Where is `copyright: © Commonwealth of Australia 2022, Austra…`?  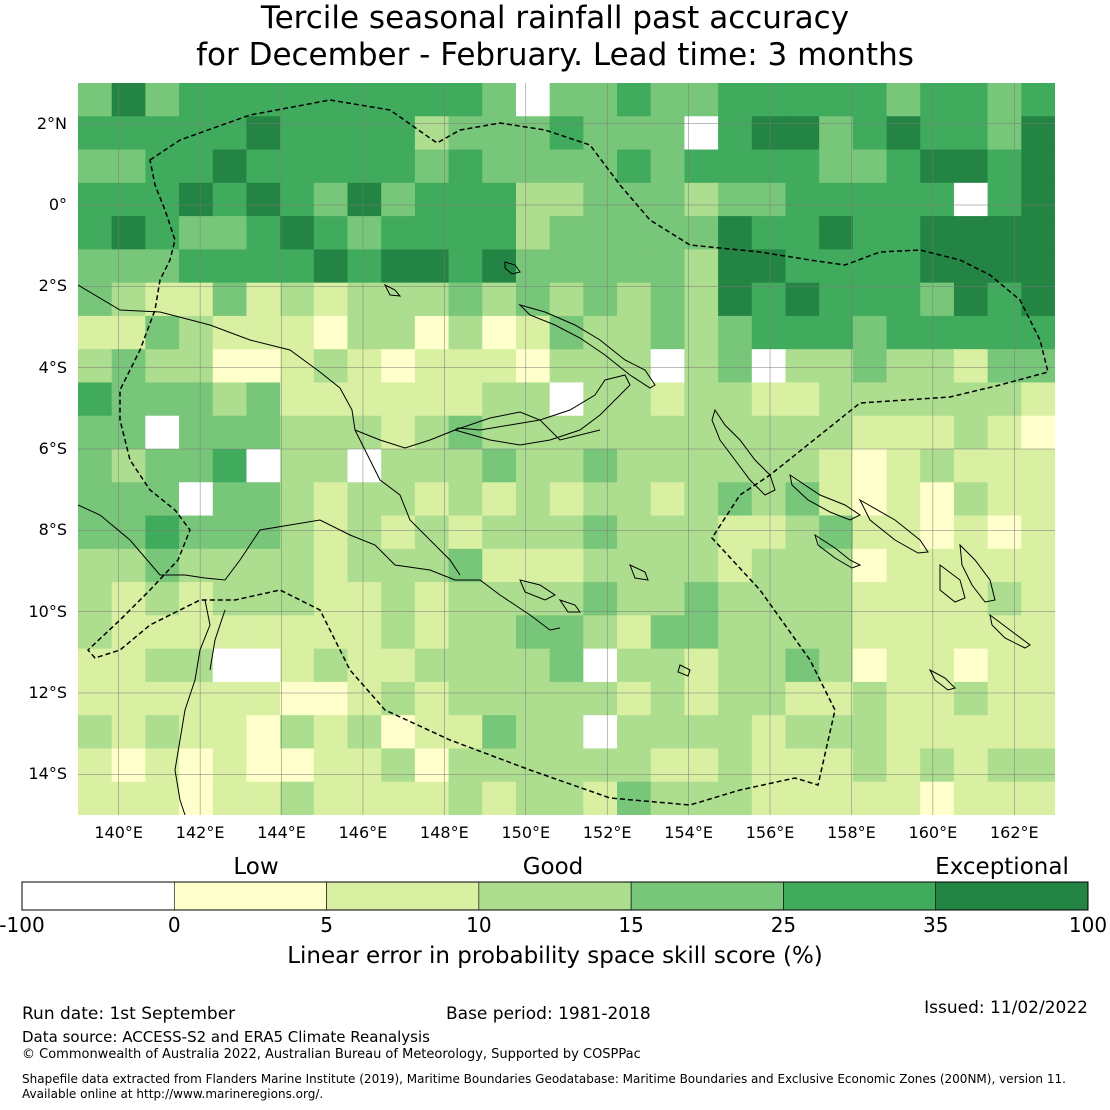 copyright: © Commonwealth of Australia 2022, Austra… is located at coordinates (331, 1054).